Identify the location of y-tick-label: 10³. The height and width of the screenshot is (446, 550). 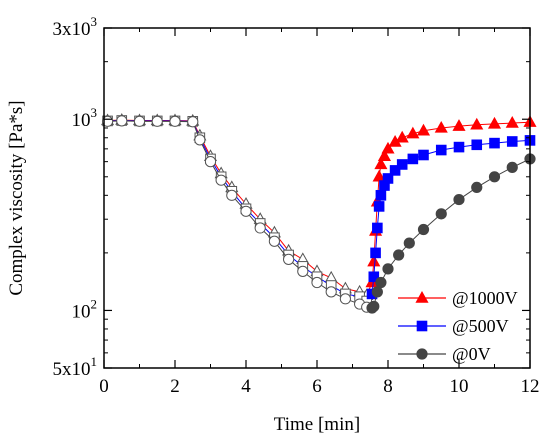
(85, 118).